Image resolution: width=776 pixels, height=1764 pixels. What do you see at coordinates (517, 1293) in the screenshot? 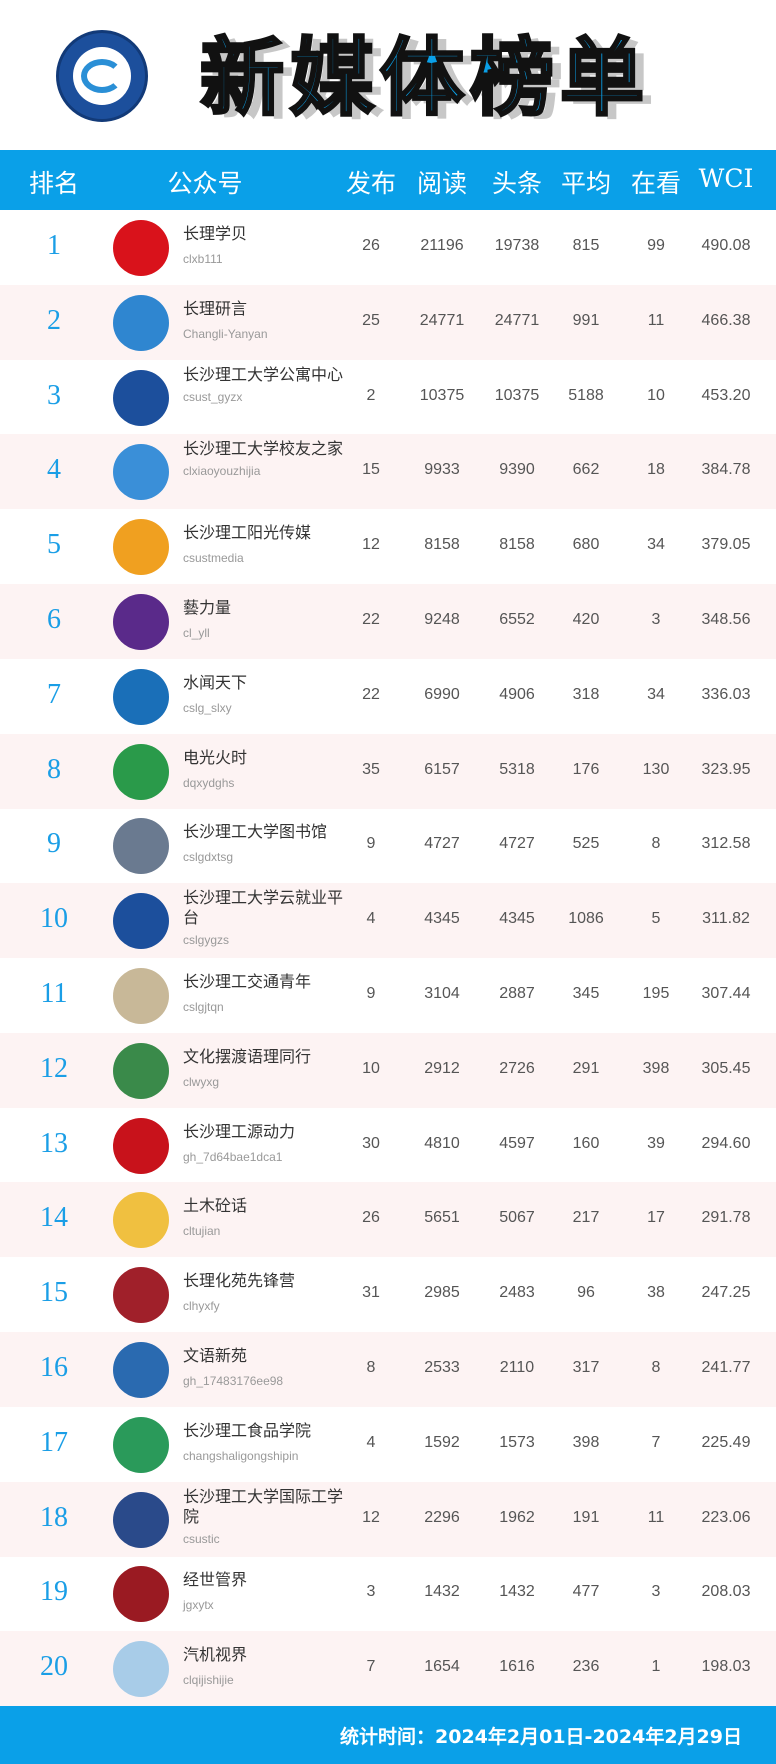
I see `headline-value: 2483` at bounding box center [517, 1293].